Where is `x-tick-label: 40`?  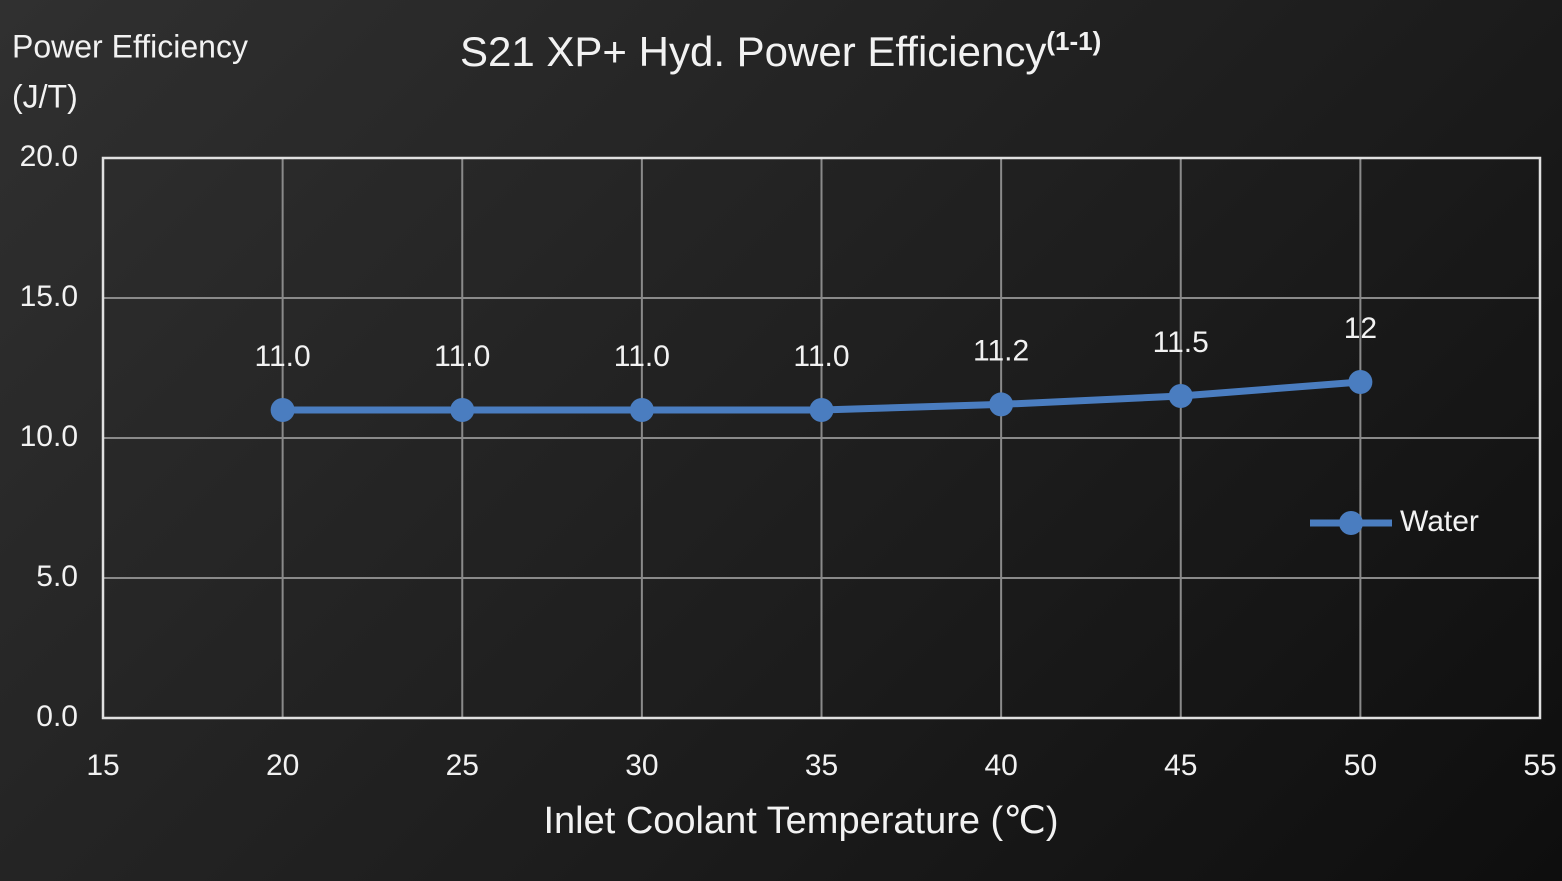 x-tick-label: 40 is located at coordinates (1000, 765).